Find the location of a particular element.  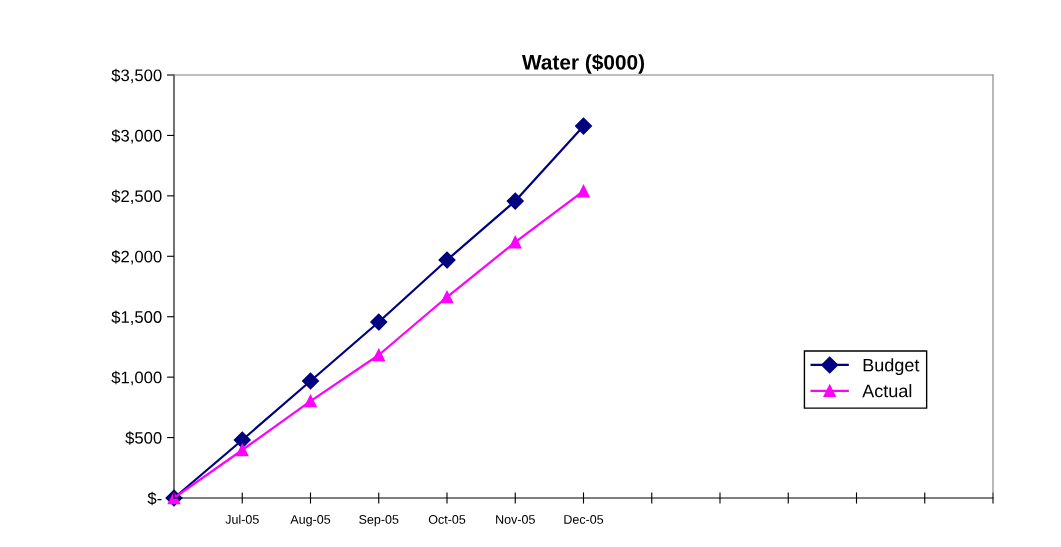

legend-label: Actual is located at coordinates (887, 391).